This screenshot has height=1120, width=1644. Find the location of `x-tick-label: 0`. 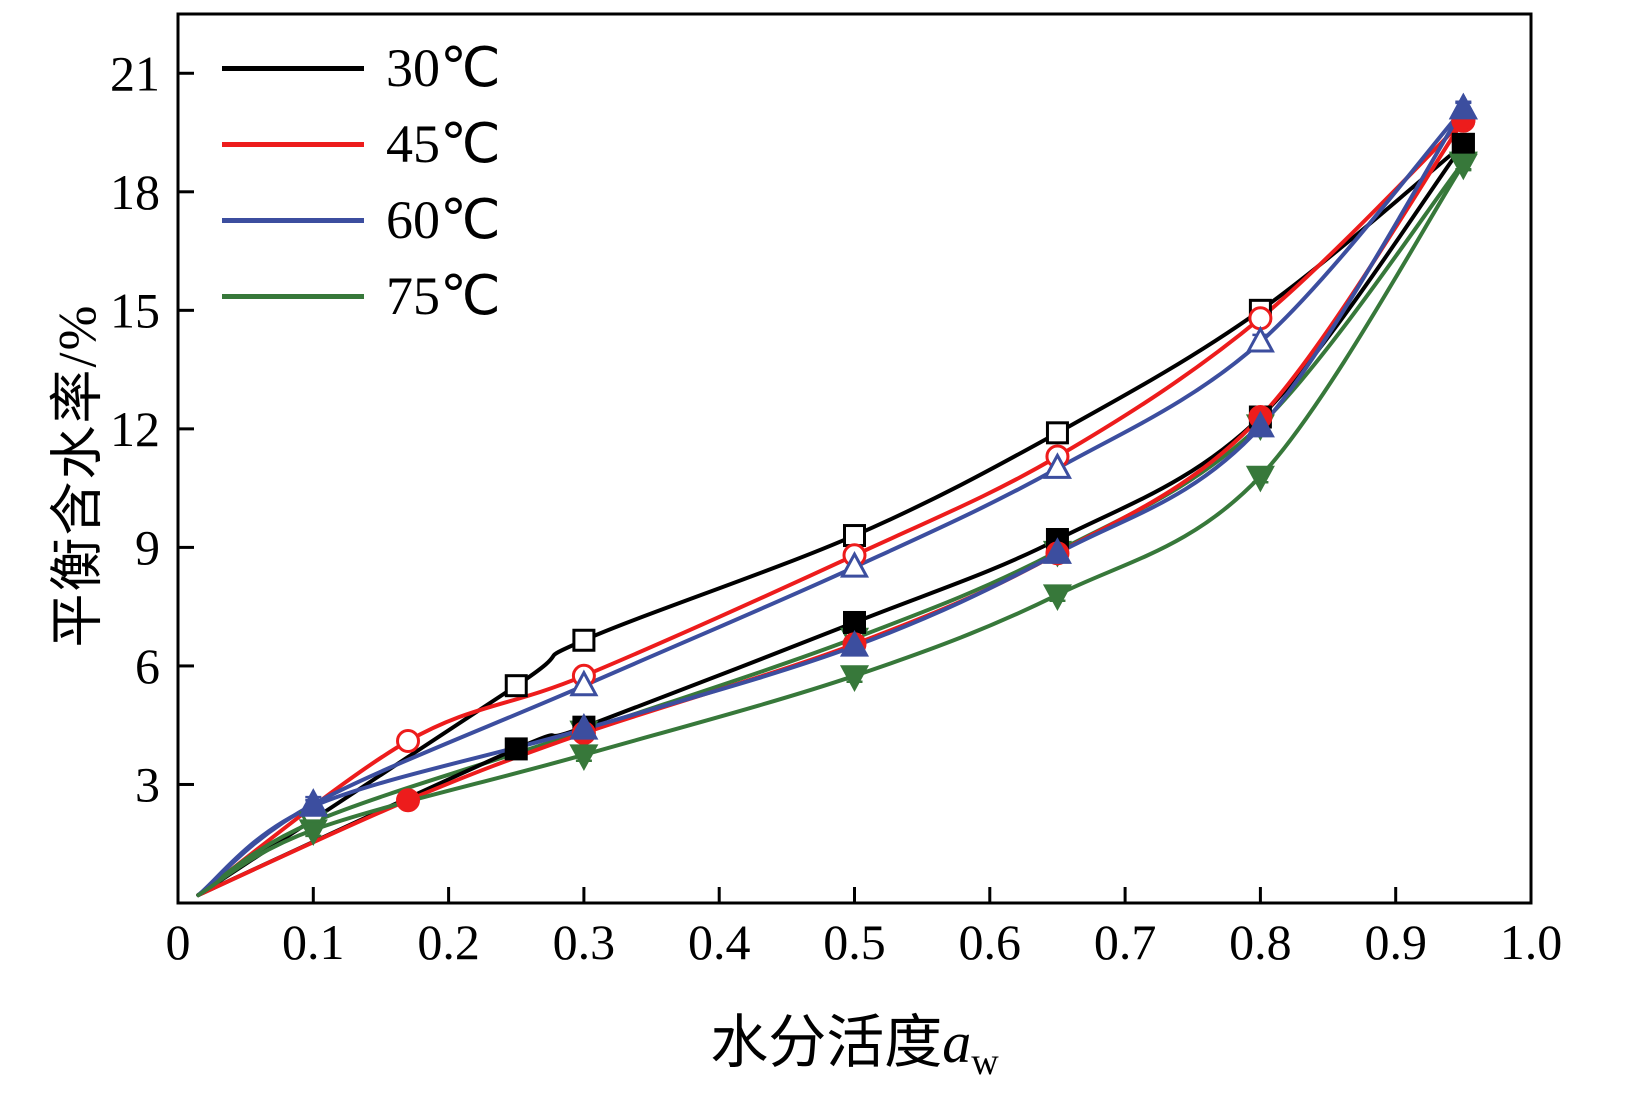

x-tick-label: 0 is located at coordinates (178, 942).